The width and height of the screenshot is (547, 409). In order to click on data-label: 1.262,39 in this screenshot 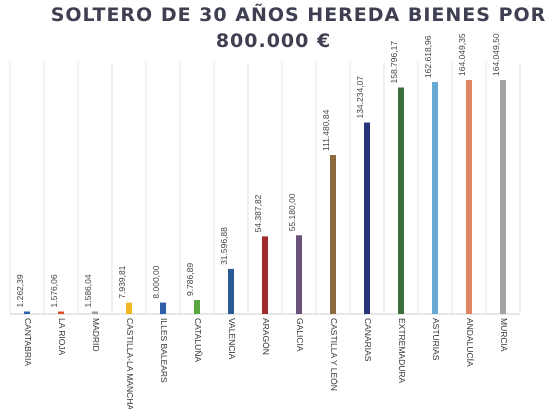, I will do `click(20, 290)`.